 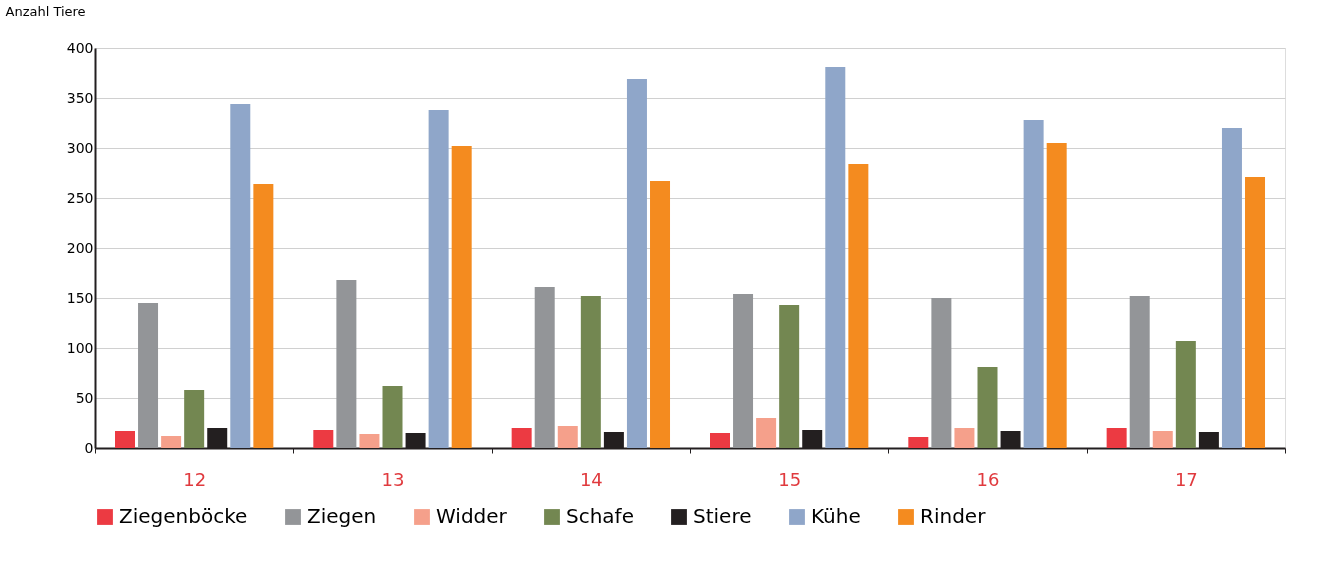 I want to click on x-tick-label: 15, so click(x=790, y=479).